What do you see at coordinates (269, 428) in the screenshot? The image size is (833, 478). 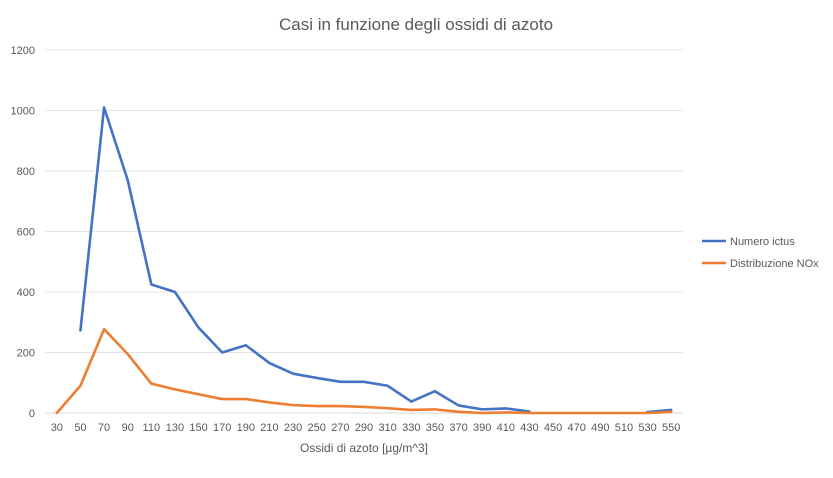 I see `x-tick-label: 210` at bounding box center [269, 428].